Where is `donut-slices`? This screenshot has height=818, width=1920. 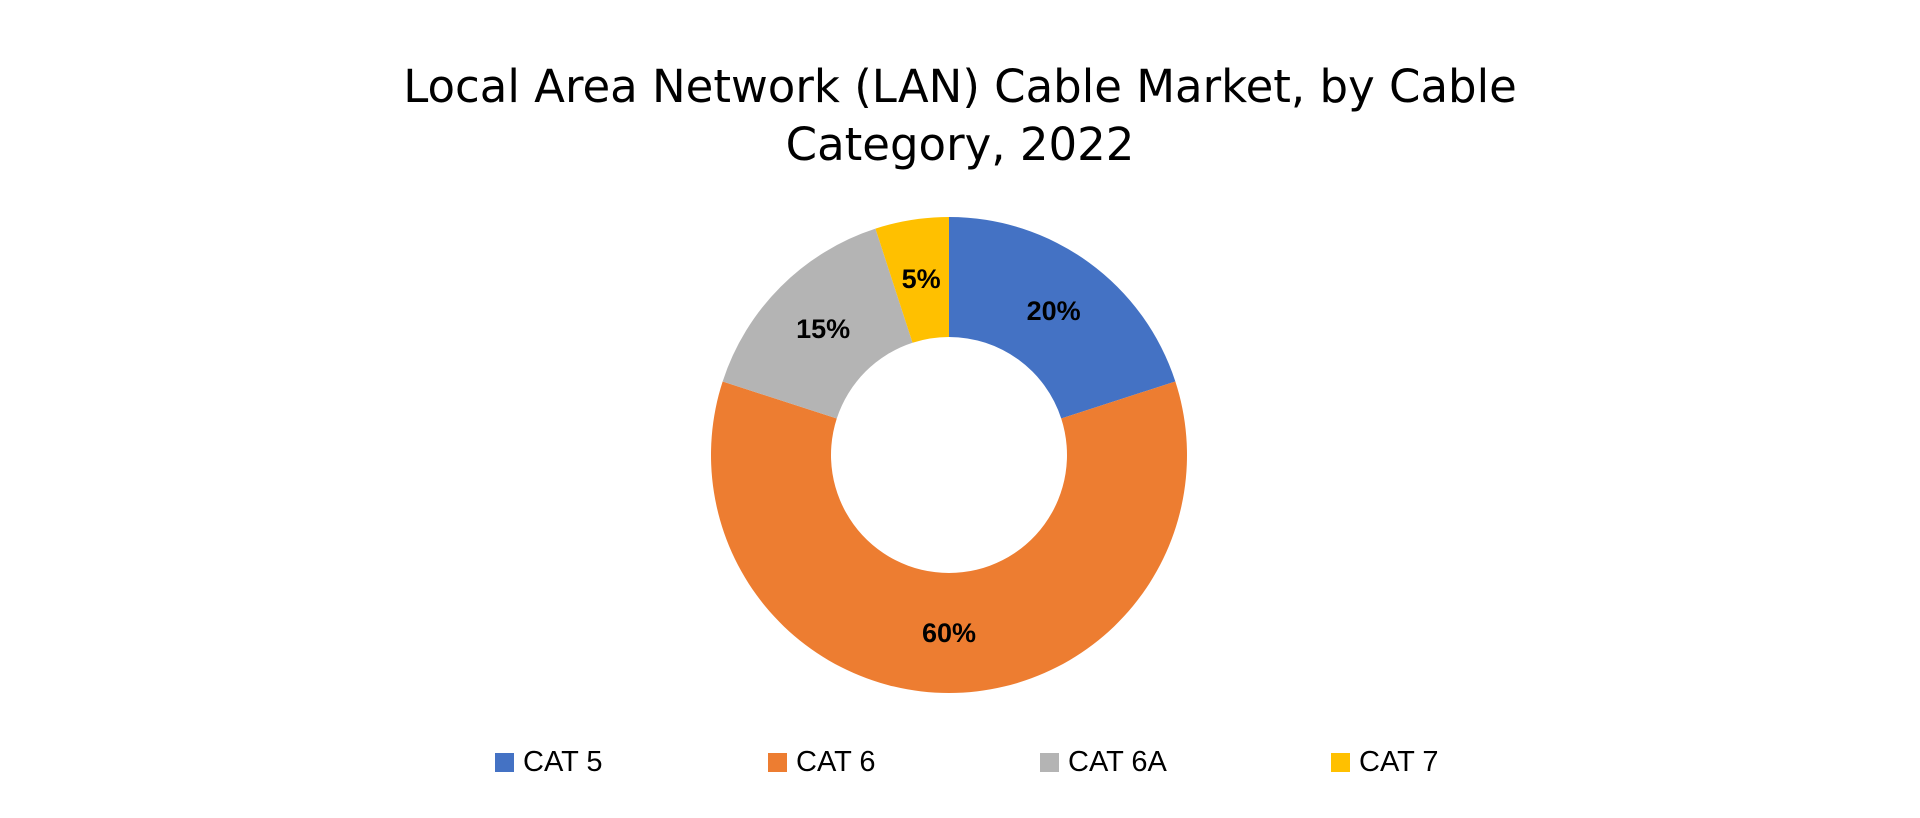 donut-slices is located at coordinates (949, 455).